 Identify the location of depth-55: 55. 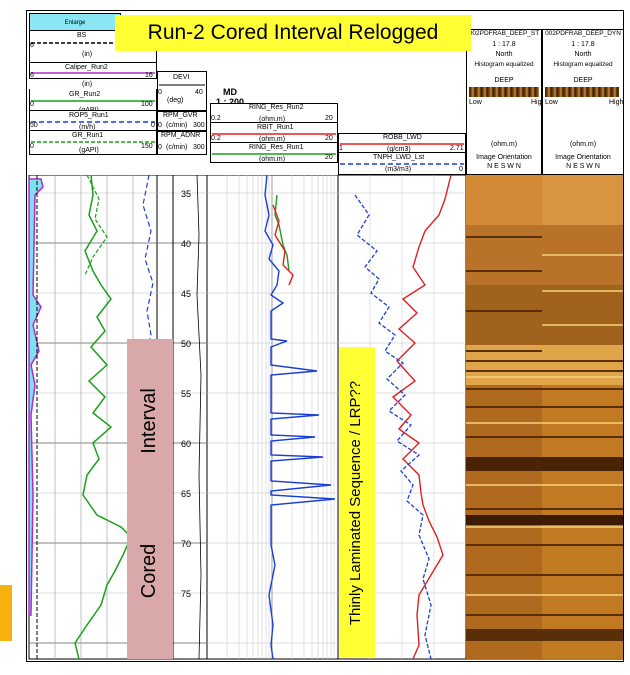
(186, 394).